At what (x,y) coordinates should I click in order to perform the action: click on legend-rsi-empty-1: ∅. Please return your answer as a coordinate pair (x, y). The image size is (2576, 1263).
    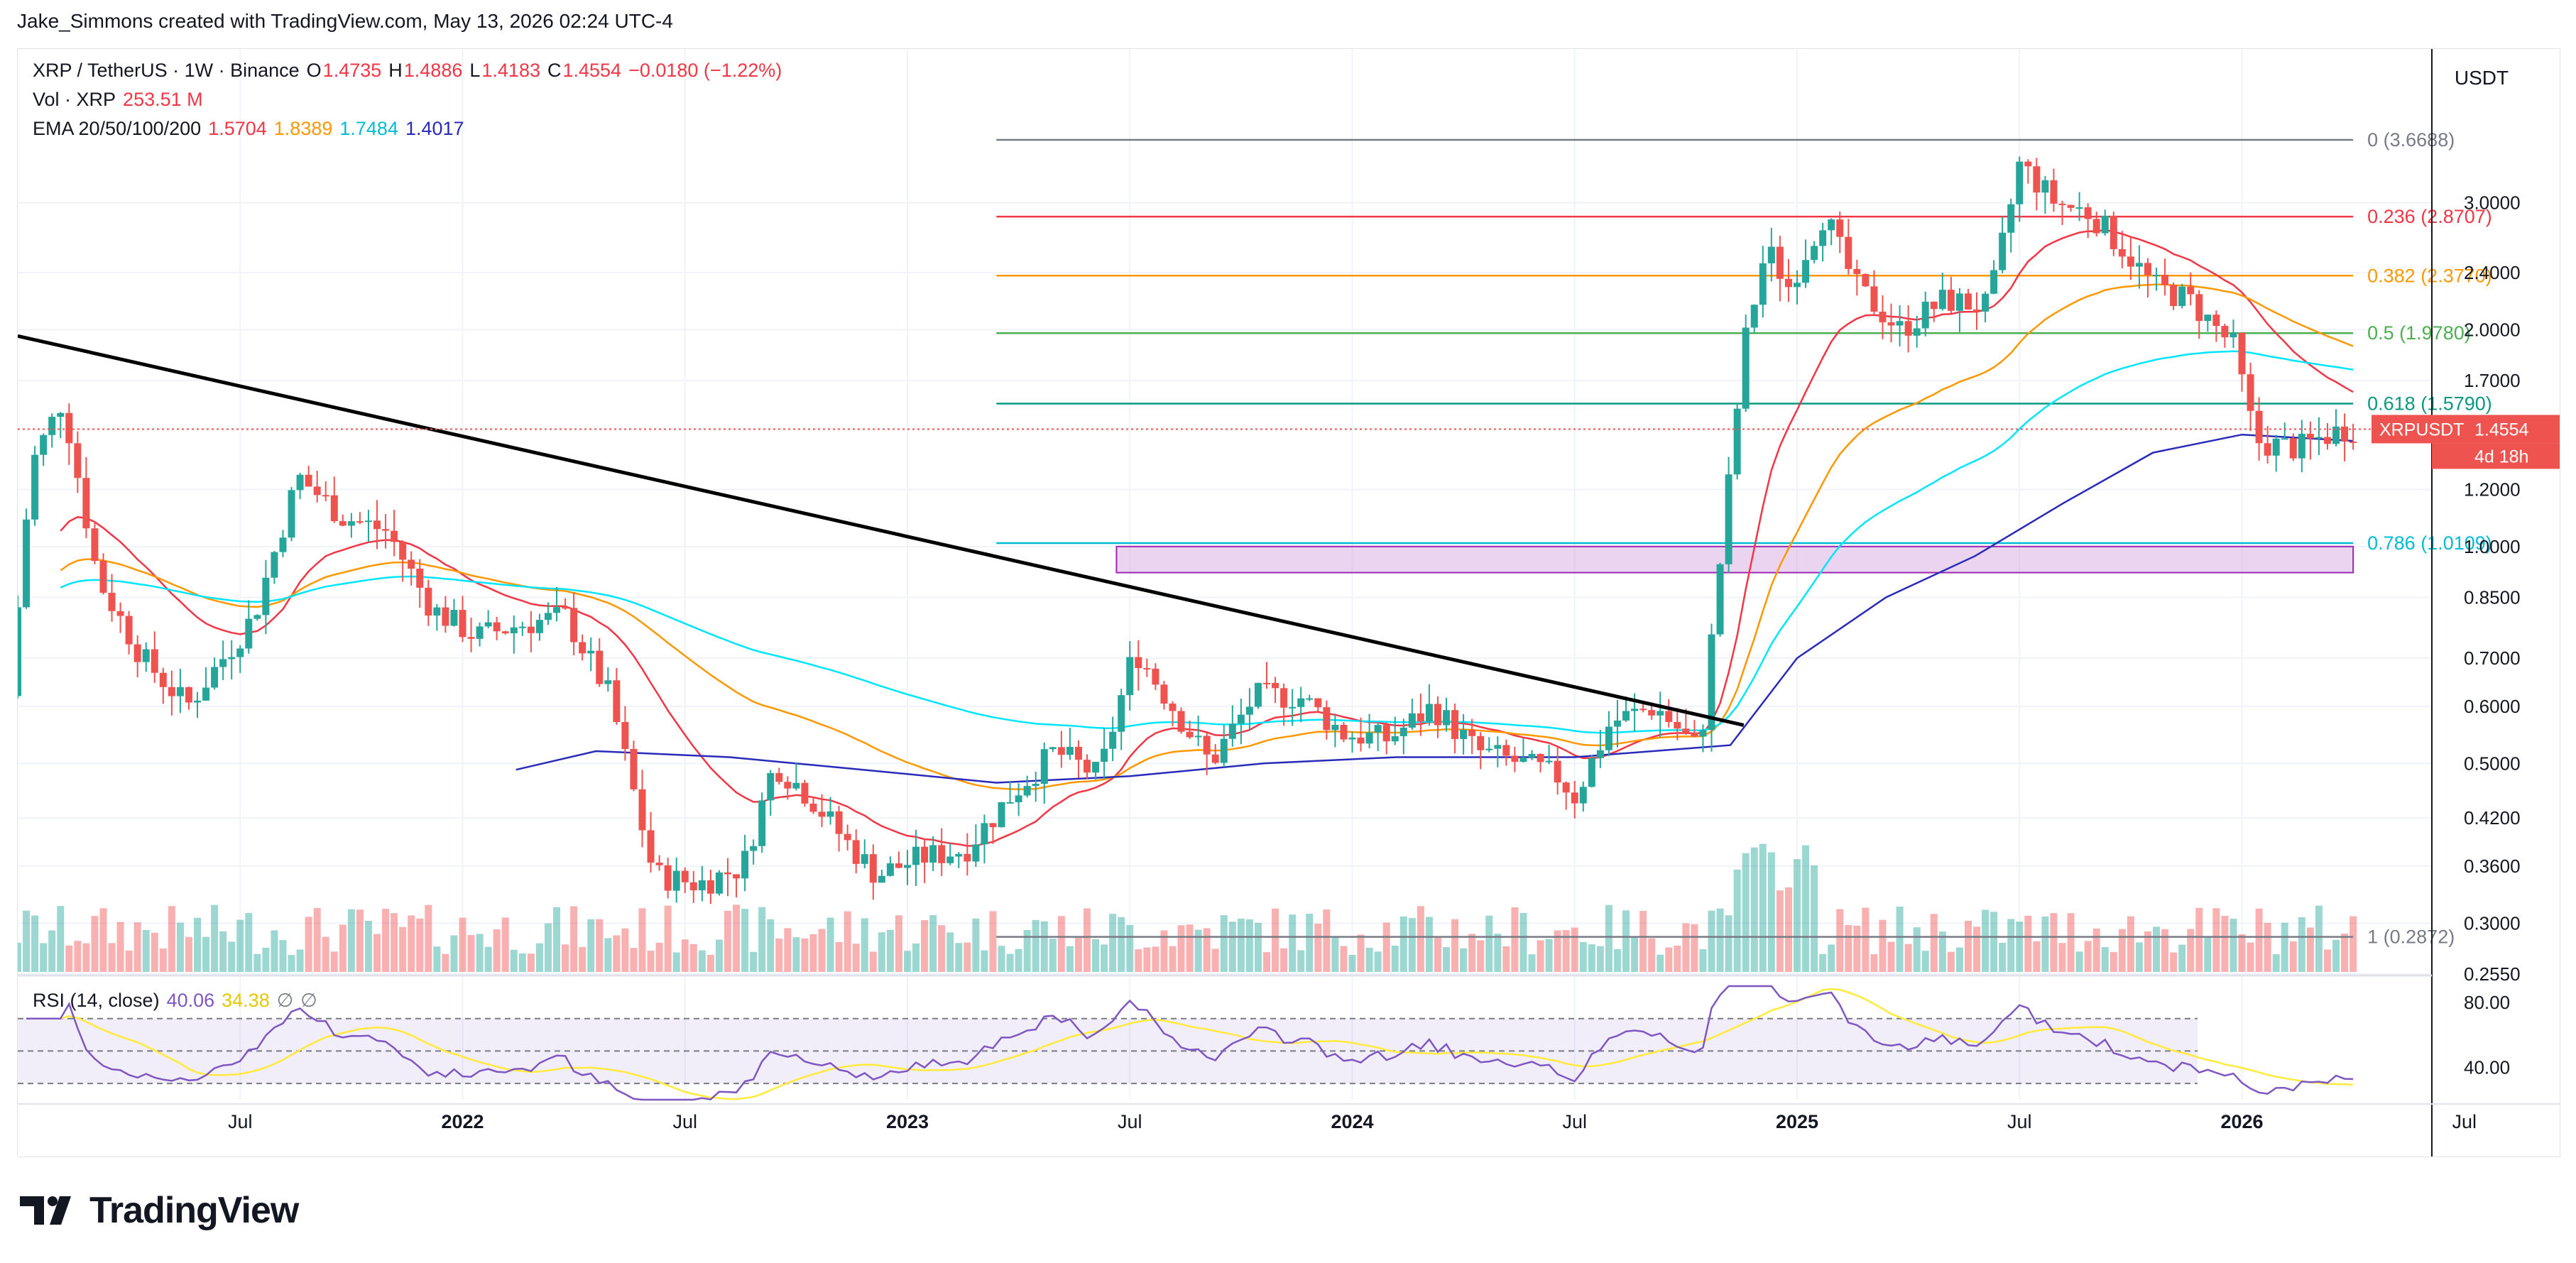
    Looking at the image, I should click on (285, 1000).